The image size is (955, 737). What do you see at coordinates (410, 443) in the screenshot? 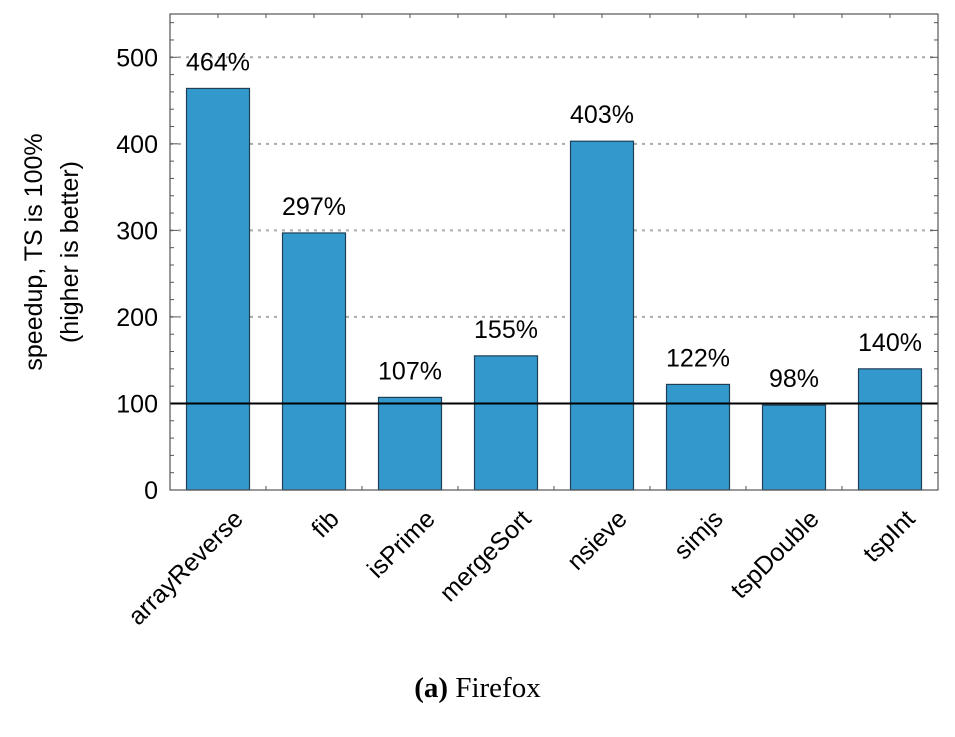
I see `bar-isPrime` at bounding box center [410, 443].